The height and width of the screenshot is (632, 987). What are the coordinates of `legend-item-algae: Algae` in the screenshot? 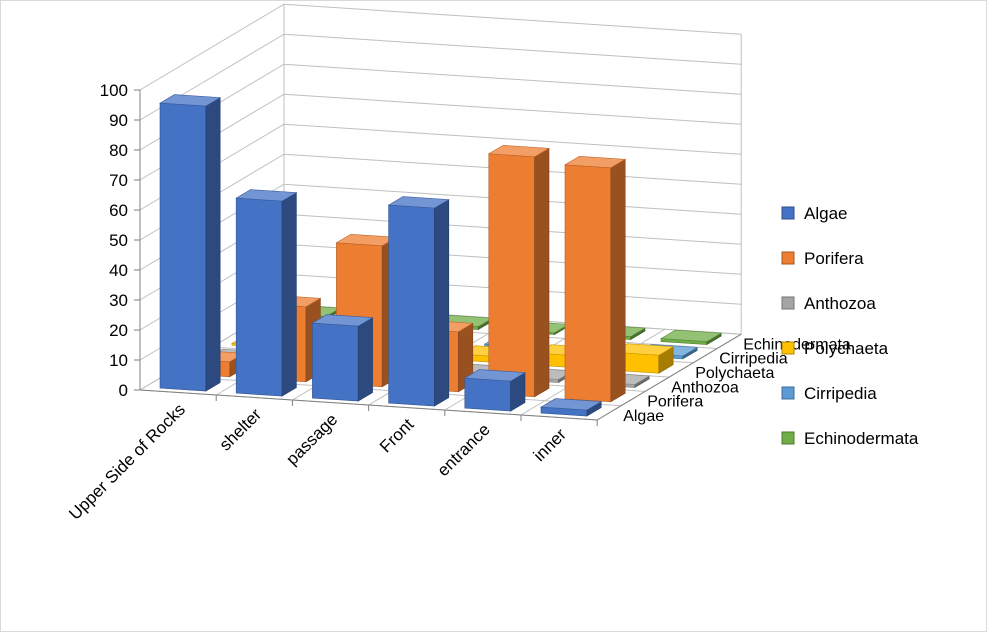 It's located at (814, 213).